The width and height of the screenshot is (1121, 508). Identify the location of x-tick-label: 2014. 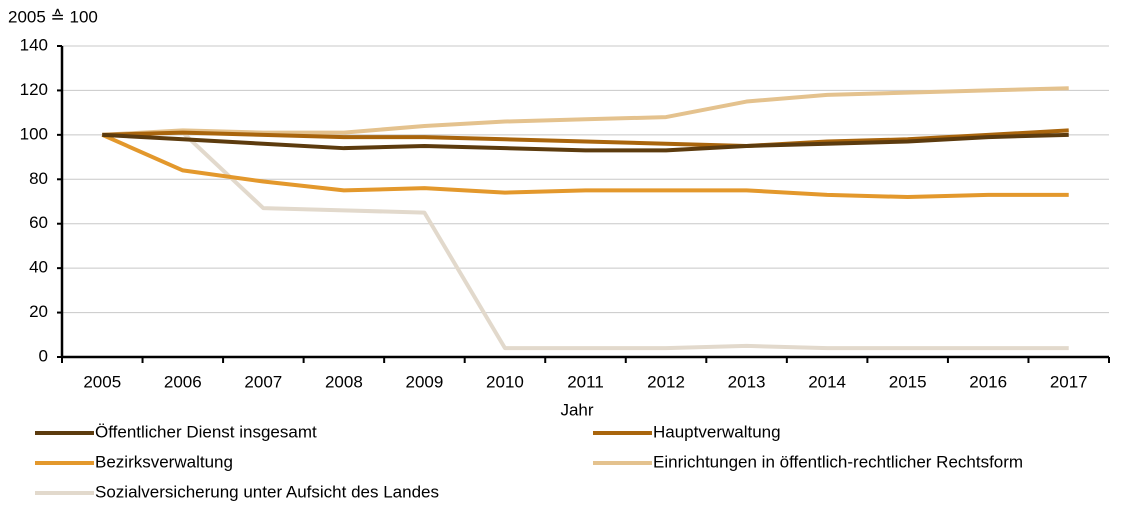
(827, 381).